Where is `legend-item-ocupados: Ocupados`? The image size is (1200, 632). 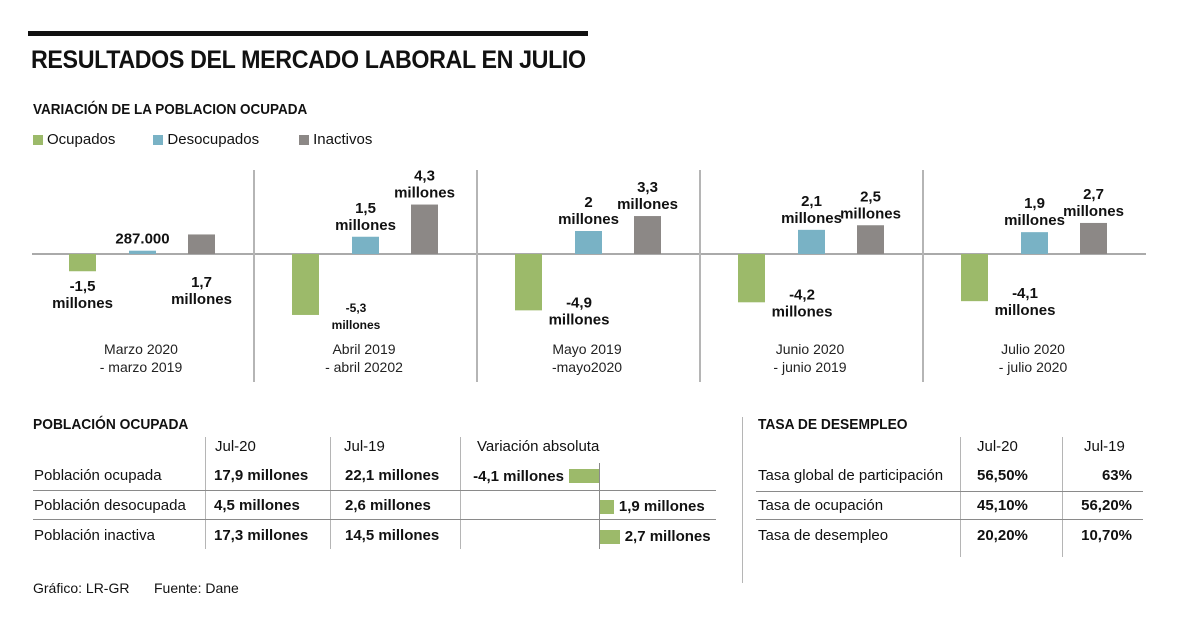 legend-item-ocupados: Ocupados is located at coordinates (74, 139).